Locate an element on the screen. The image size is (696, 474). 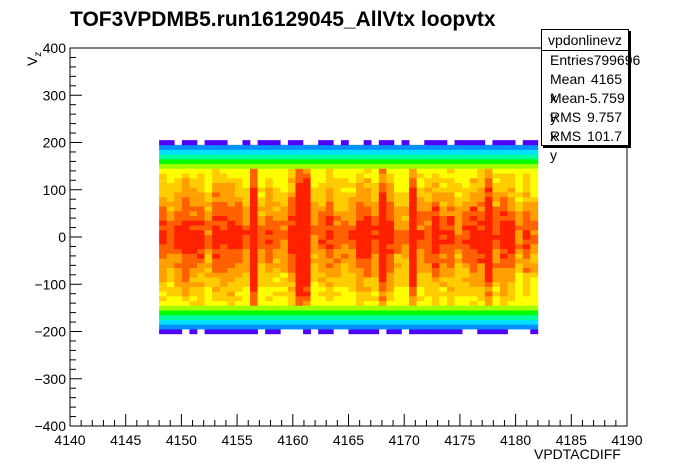
x-tick-label: 4170 is located at coordinates (404, 440).